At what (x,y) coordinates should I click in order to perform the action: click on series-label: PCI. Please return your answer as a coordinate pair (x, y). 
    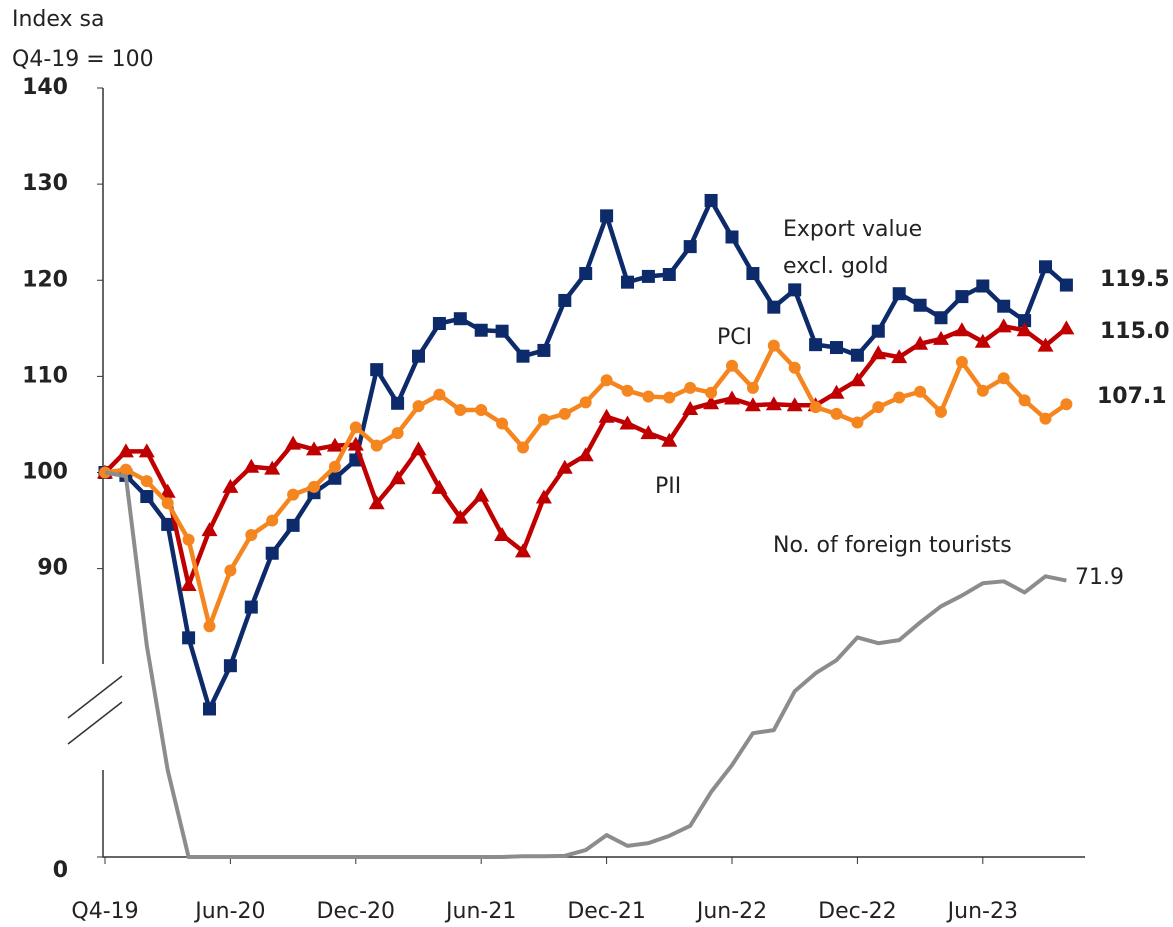
    Looking at the image, I should click on (734, 337).